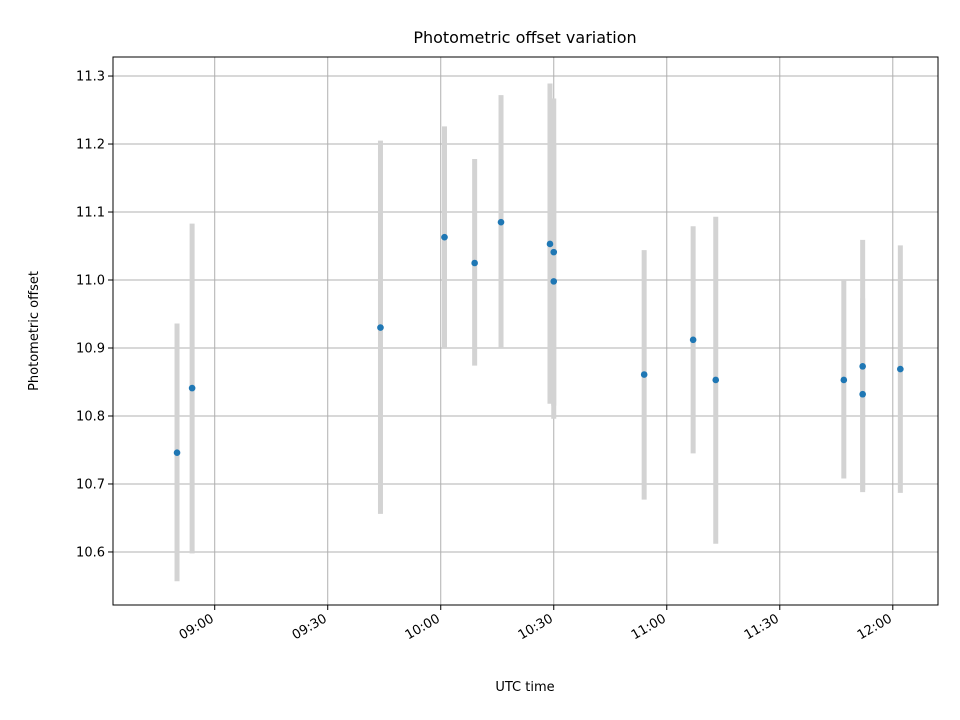 This screenshot has height=720, width=960. I want to click on x-axis-label: UTC time, so click(524, 687).